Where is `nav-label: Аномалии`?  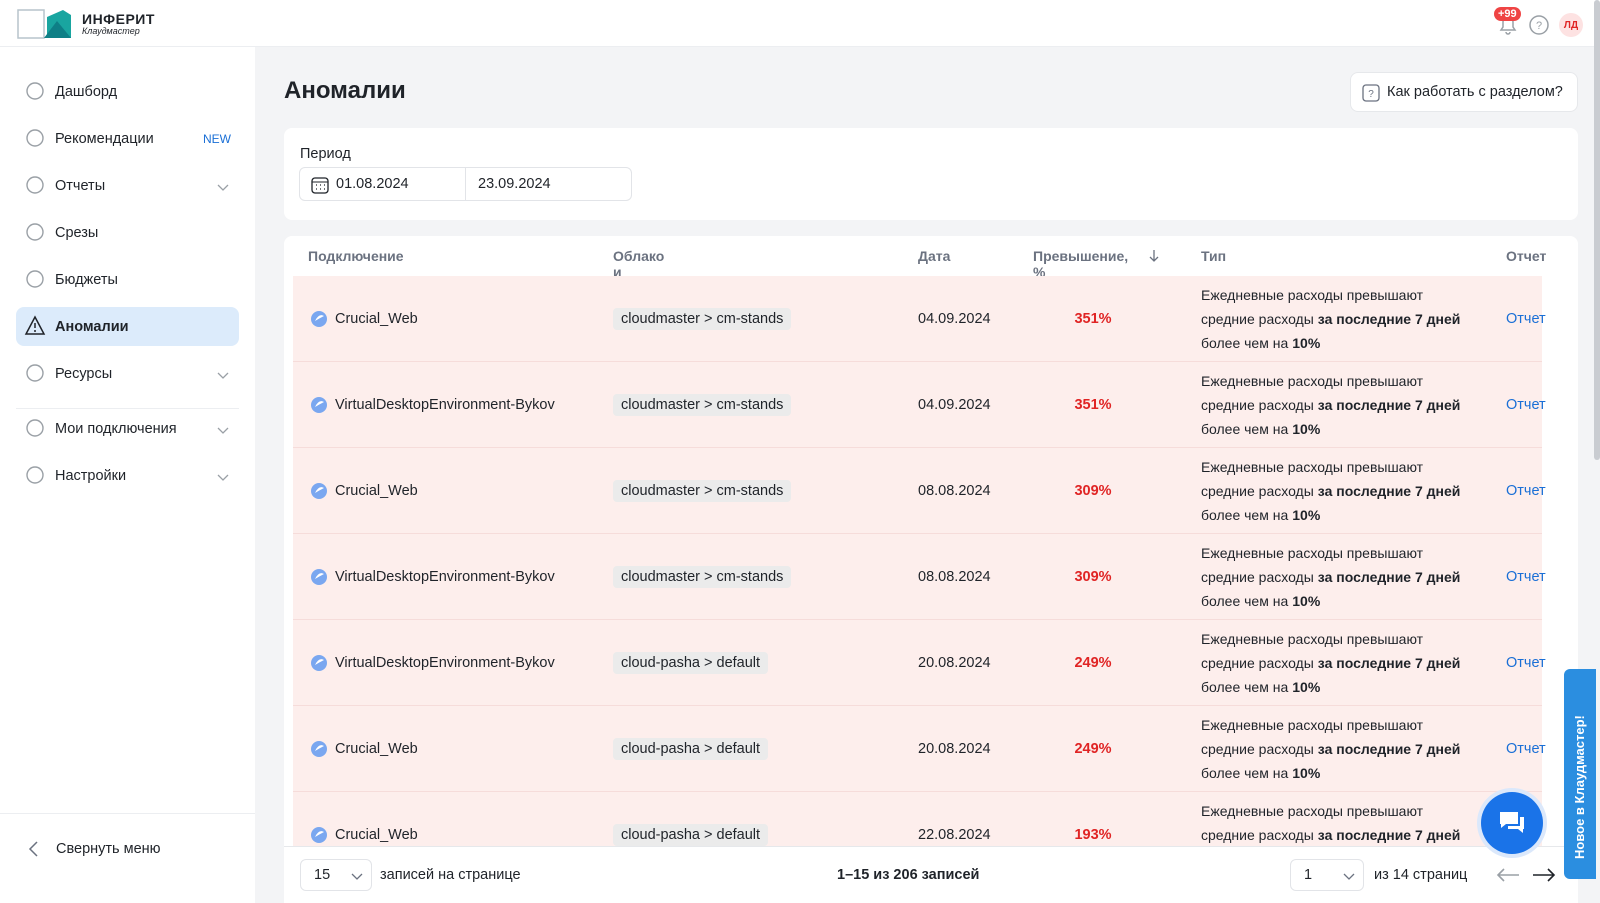 nav-label: Аномалии is located at coordinates (92, 327).